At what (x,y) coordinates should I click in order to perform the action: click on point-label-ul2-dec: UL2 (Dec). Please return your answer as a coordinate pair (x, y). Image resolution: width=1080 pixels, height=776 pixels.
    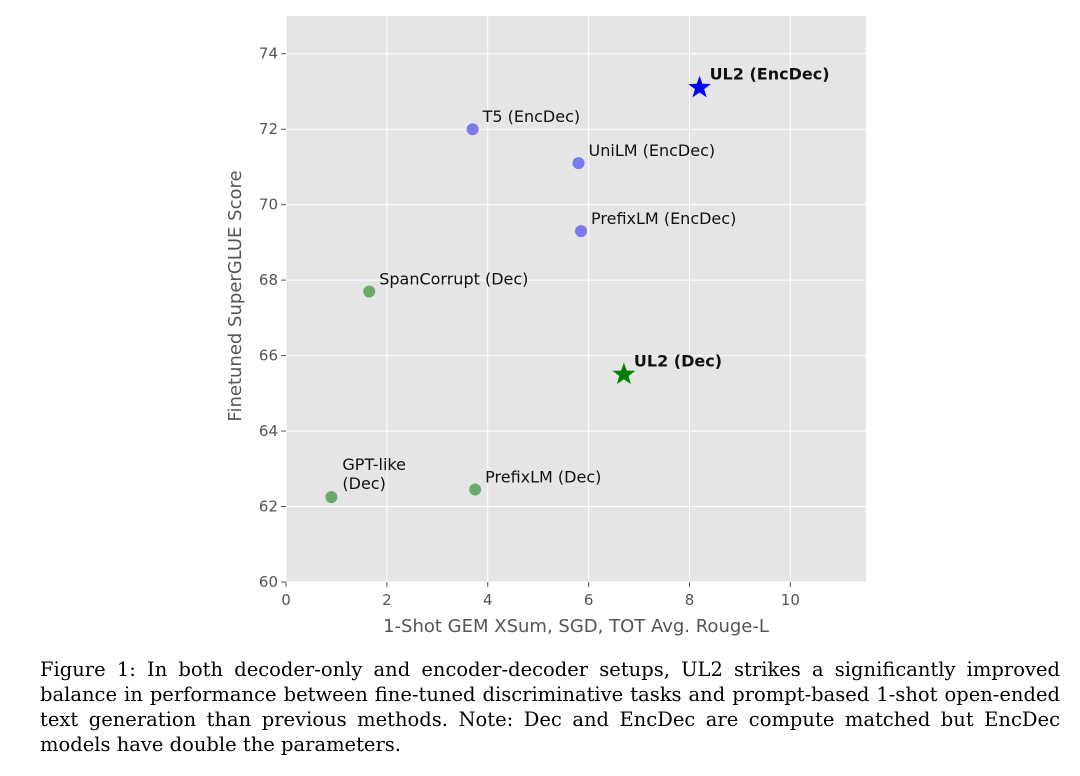
    Looking at the image, I should click on (678, 360).